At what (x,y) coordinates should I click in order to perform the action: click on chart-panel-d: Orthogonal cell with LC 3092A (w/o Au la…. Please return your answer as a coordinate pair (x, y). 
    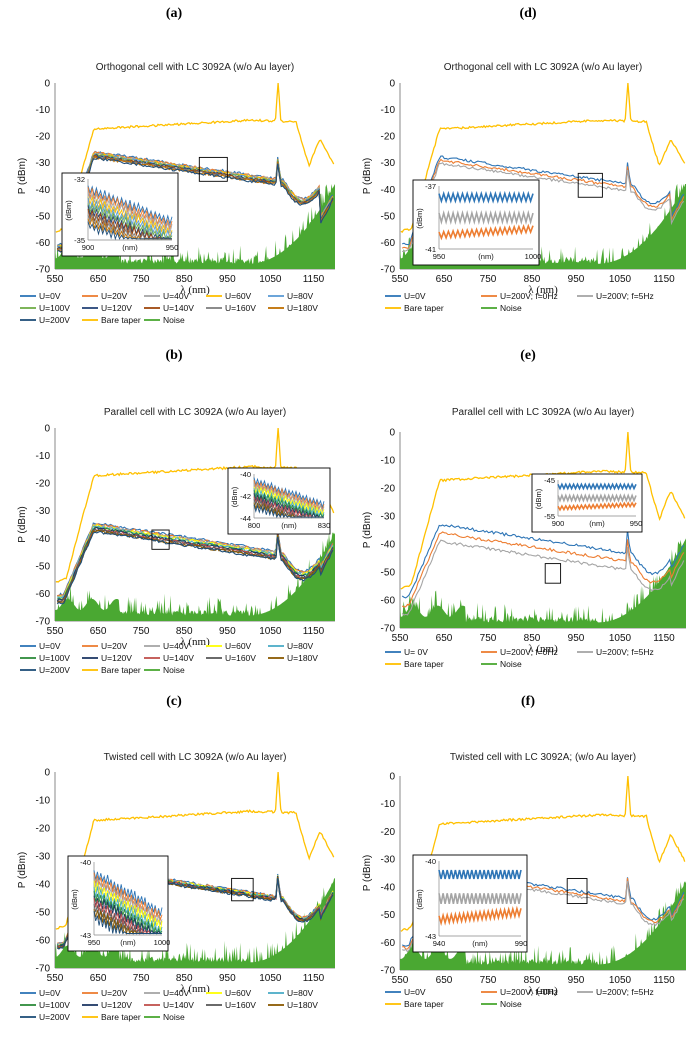
    Looking at the image, I should click on (524, 187).